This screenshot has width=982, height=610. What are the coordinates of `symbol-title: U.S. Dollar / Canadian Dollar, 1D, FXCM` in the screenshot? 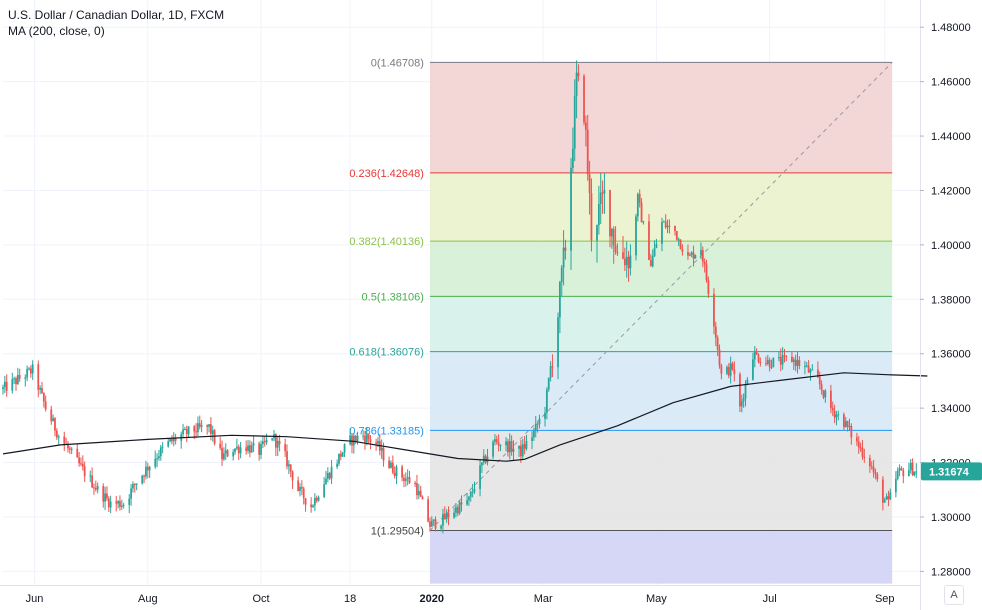 It's located at (116, 15).